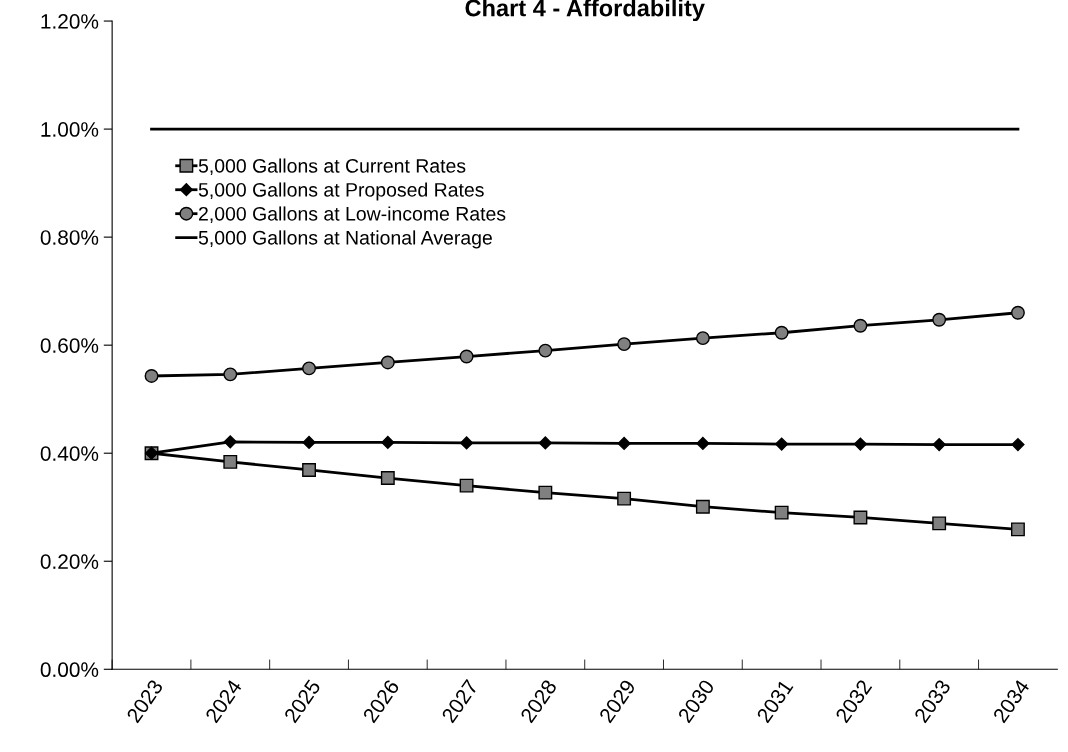  What do you see at coordinates (69, 345) in the screenshot?
I see `y-tick-label: 0.60%` at bounding box center [69, 345].